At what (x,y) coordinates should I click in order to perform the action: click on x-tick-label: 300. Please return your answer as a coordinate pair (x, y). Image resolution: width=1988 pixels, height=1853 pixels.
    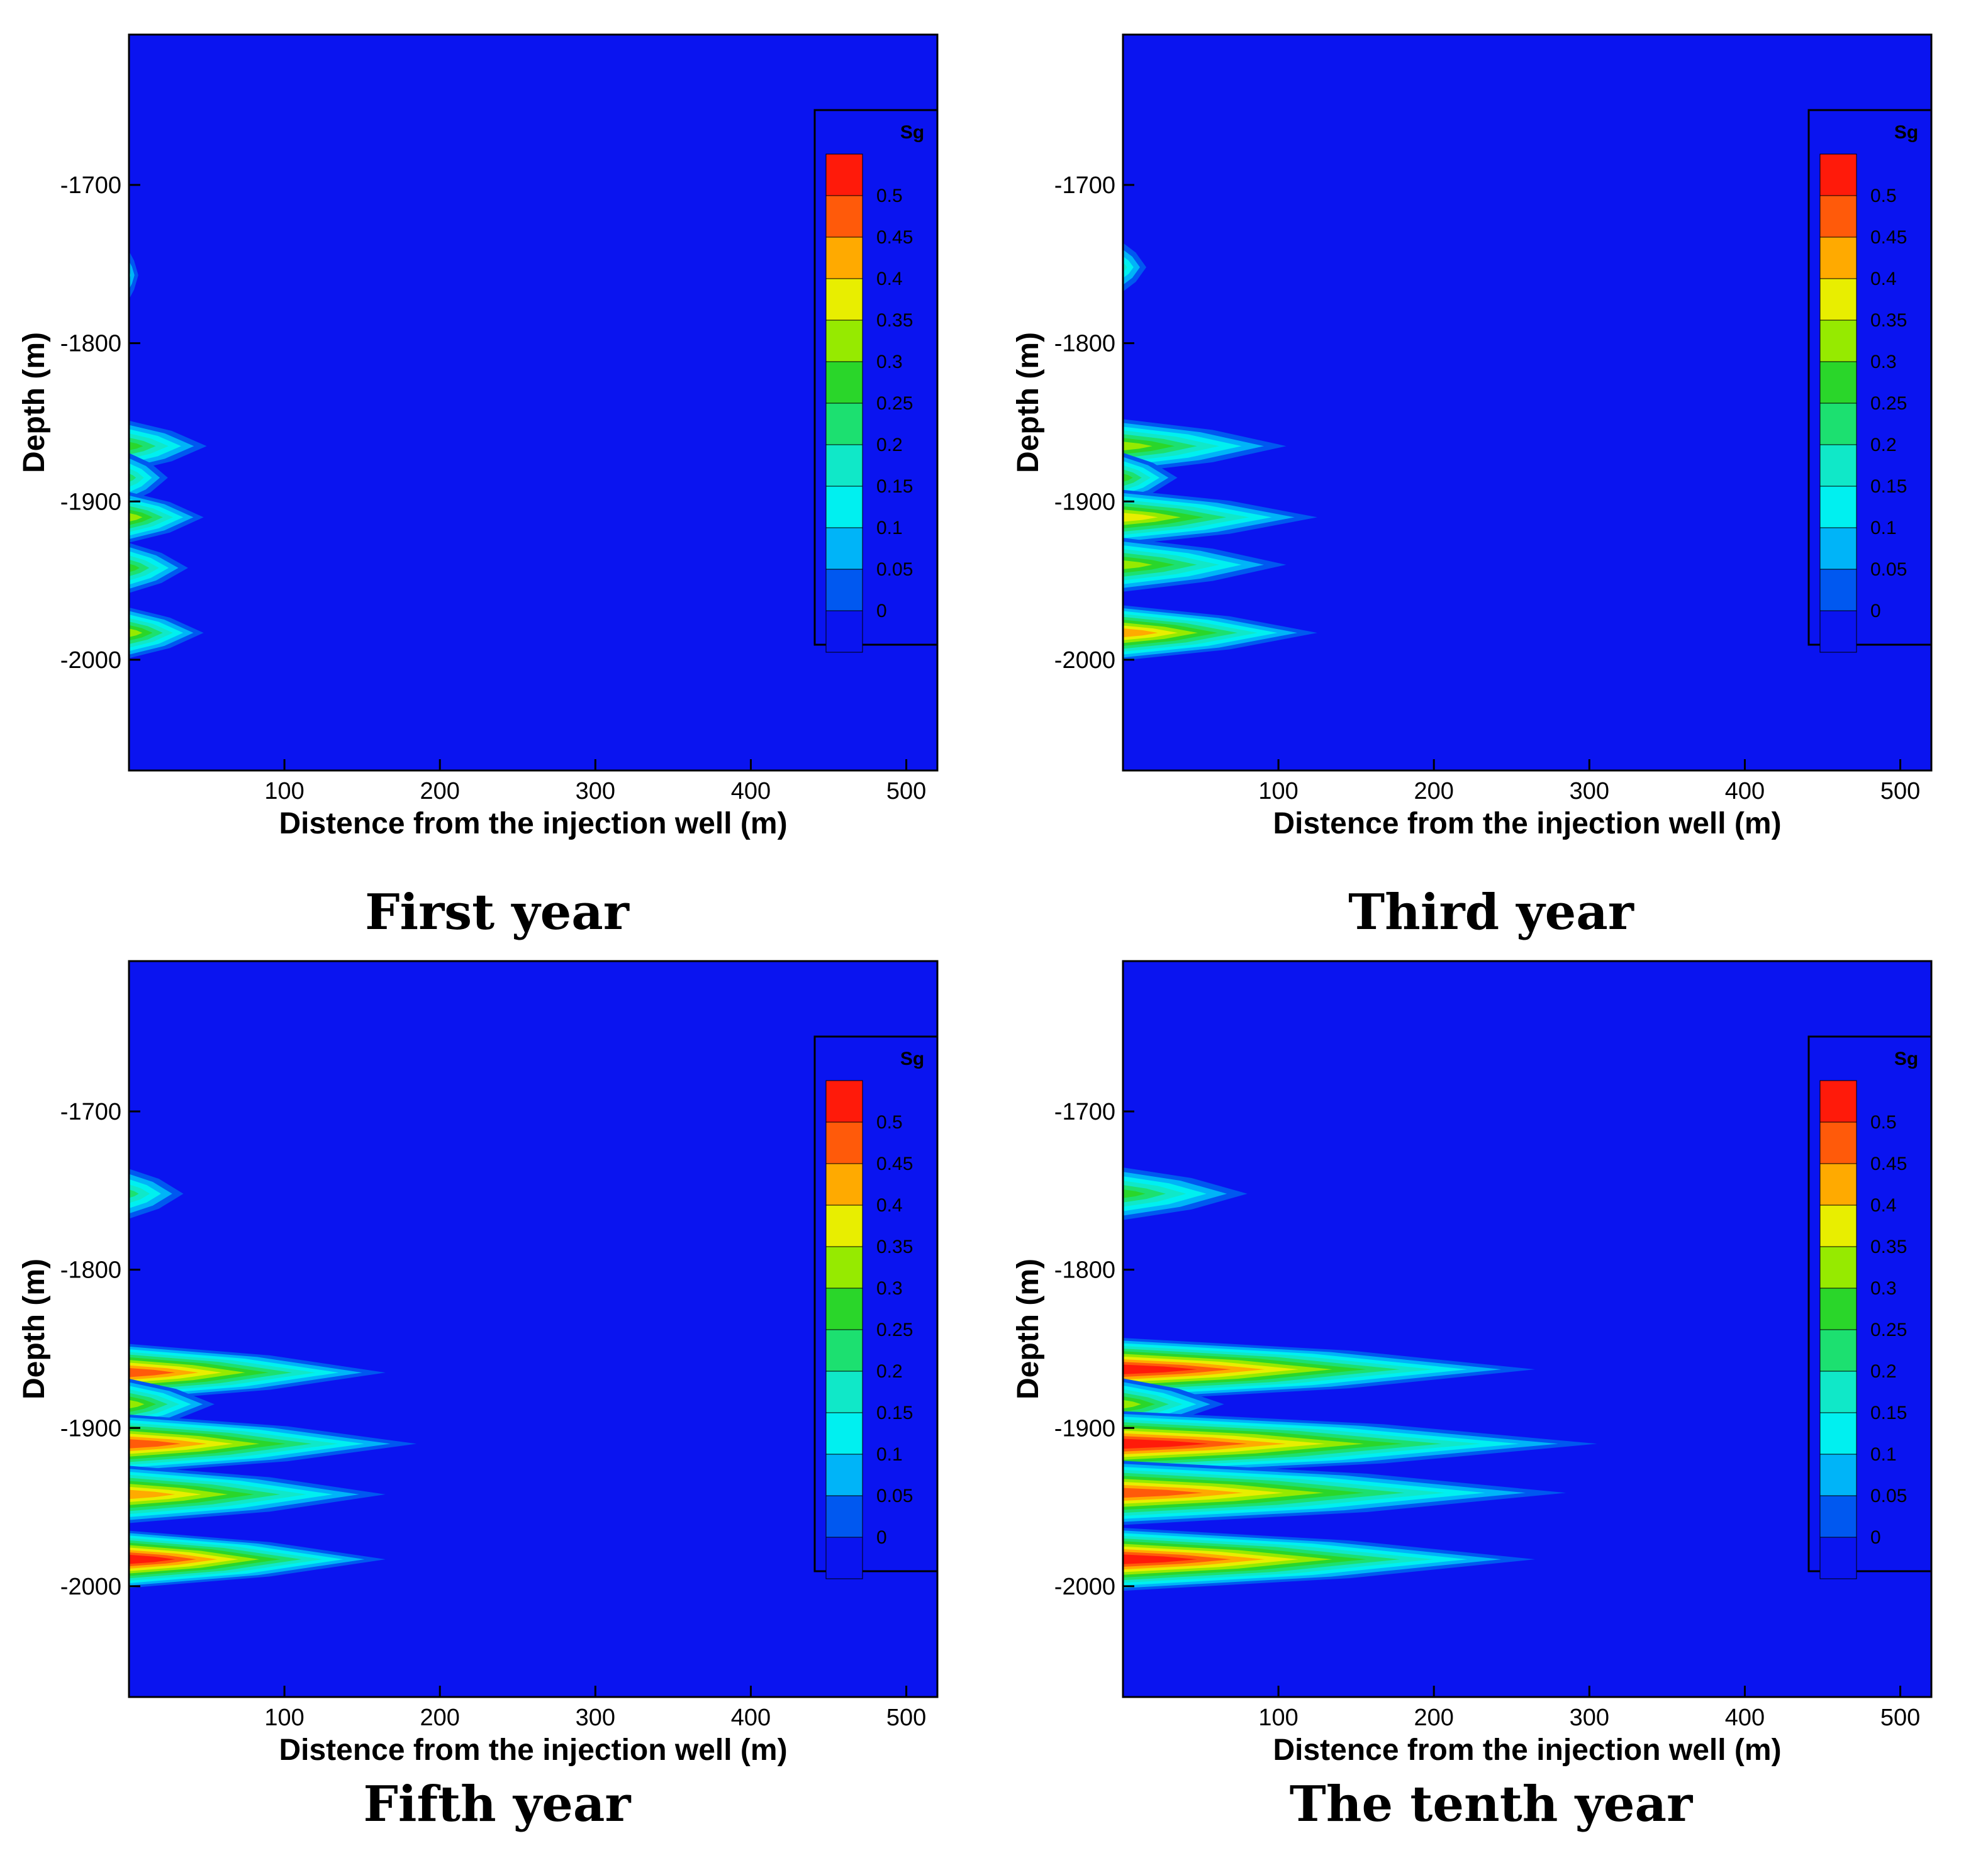
    Looking at the image, I should click on (1590, 791).